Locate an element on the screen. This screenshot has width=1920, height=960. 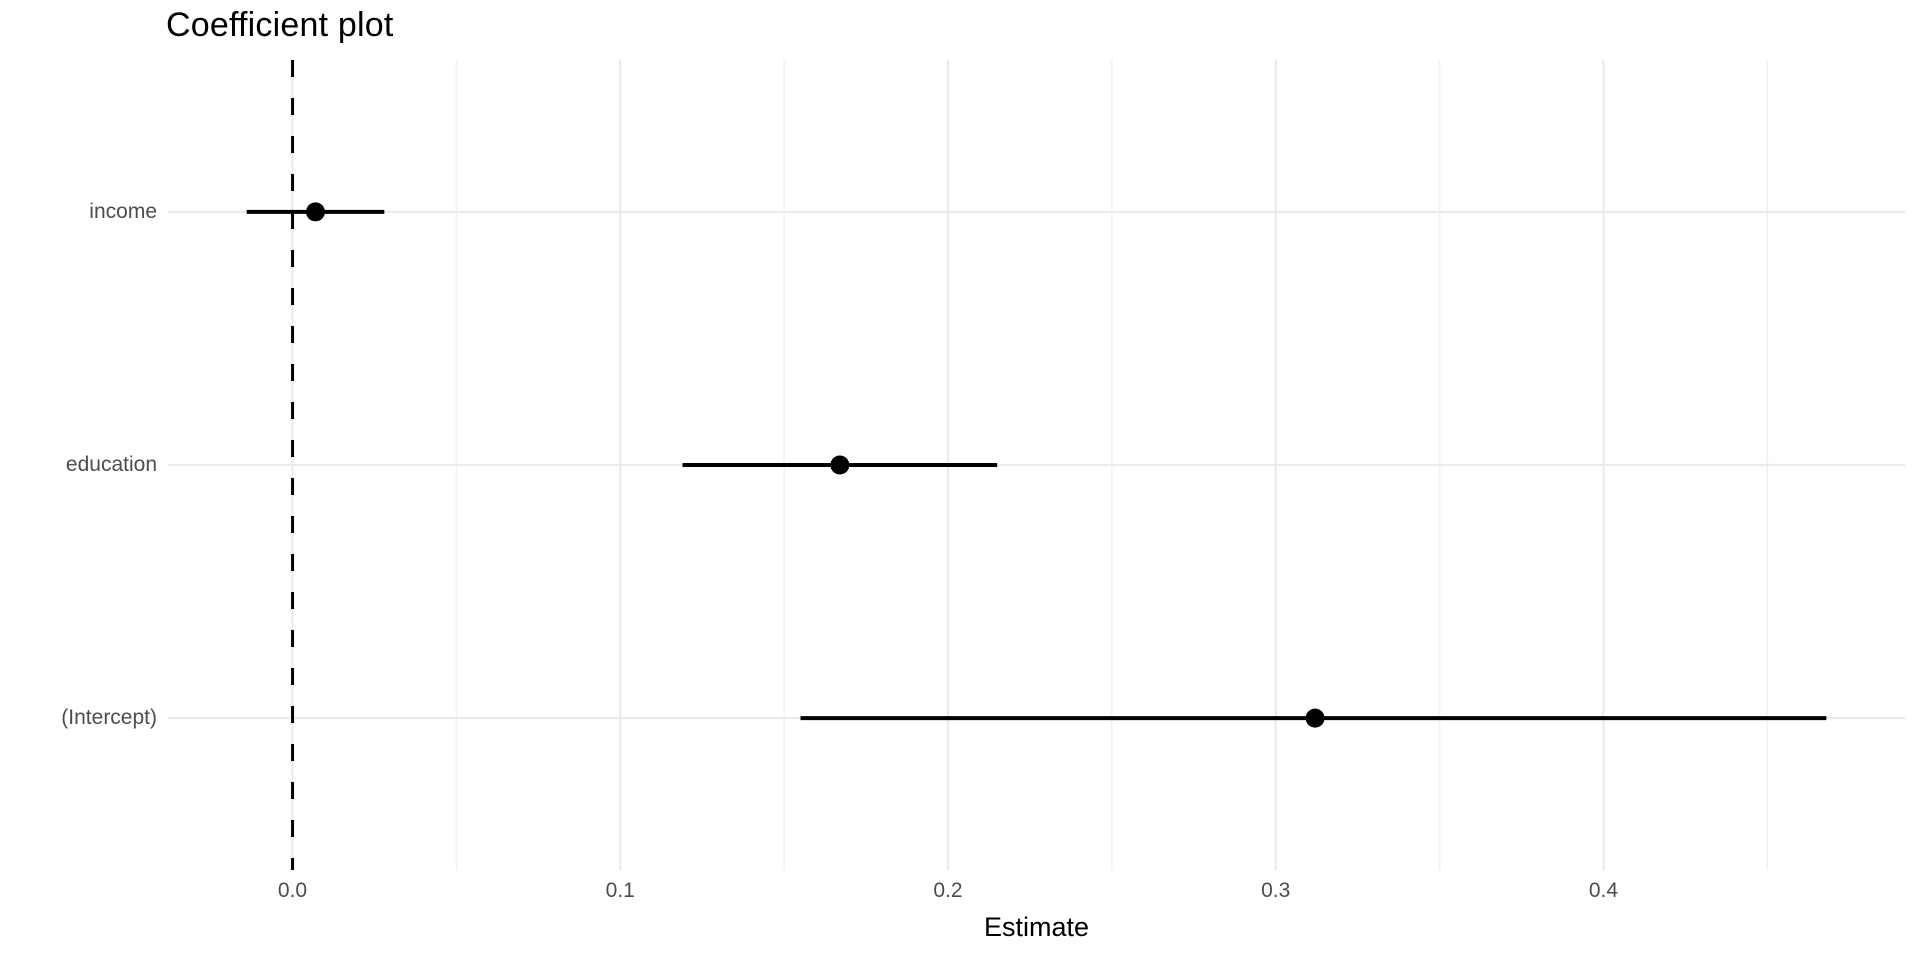
x-axis-title: Estimate is located at coordinates (1036, 927).